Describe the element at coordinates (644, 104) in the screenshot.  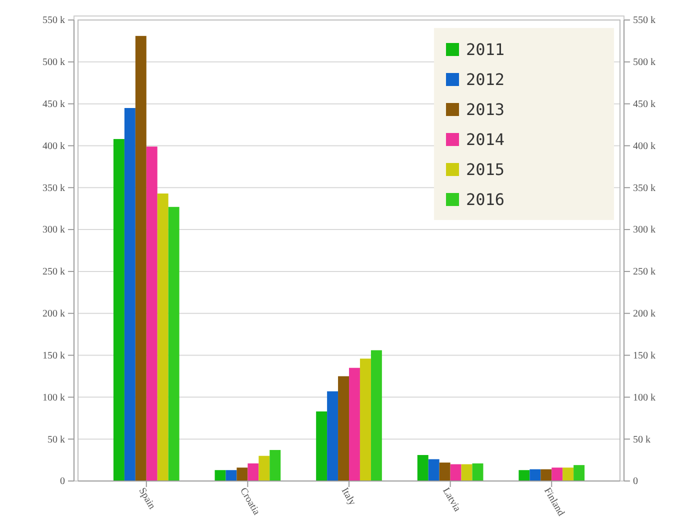
I see `y2-tick-label: 450 k` at that location.